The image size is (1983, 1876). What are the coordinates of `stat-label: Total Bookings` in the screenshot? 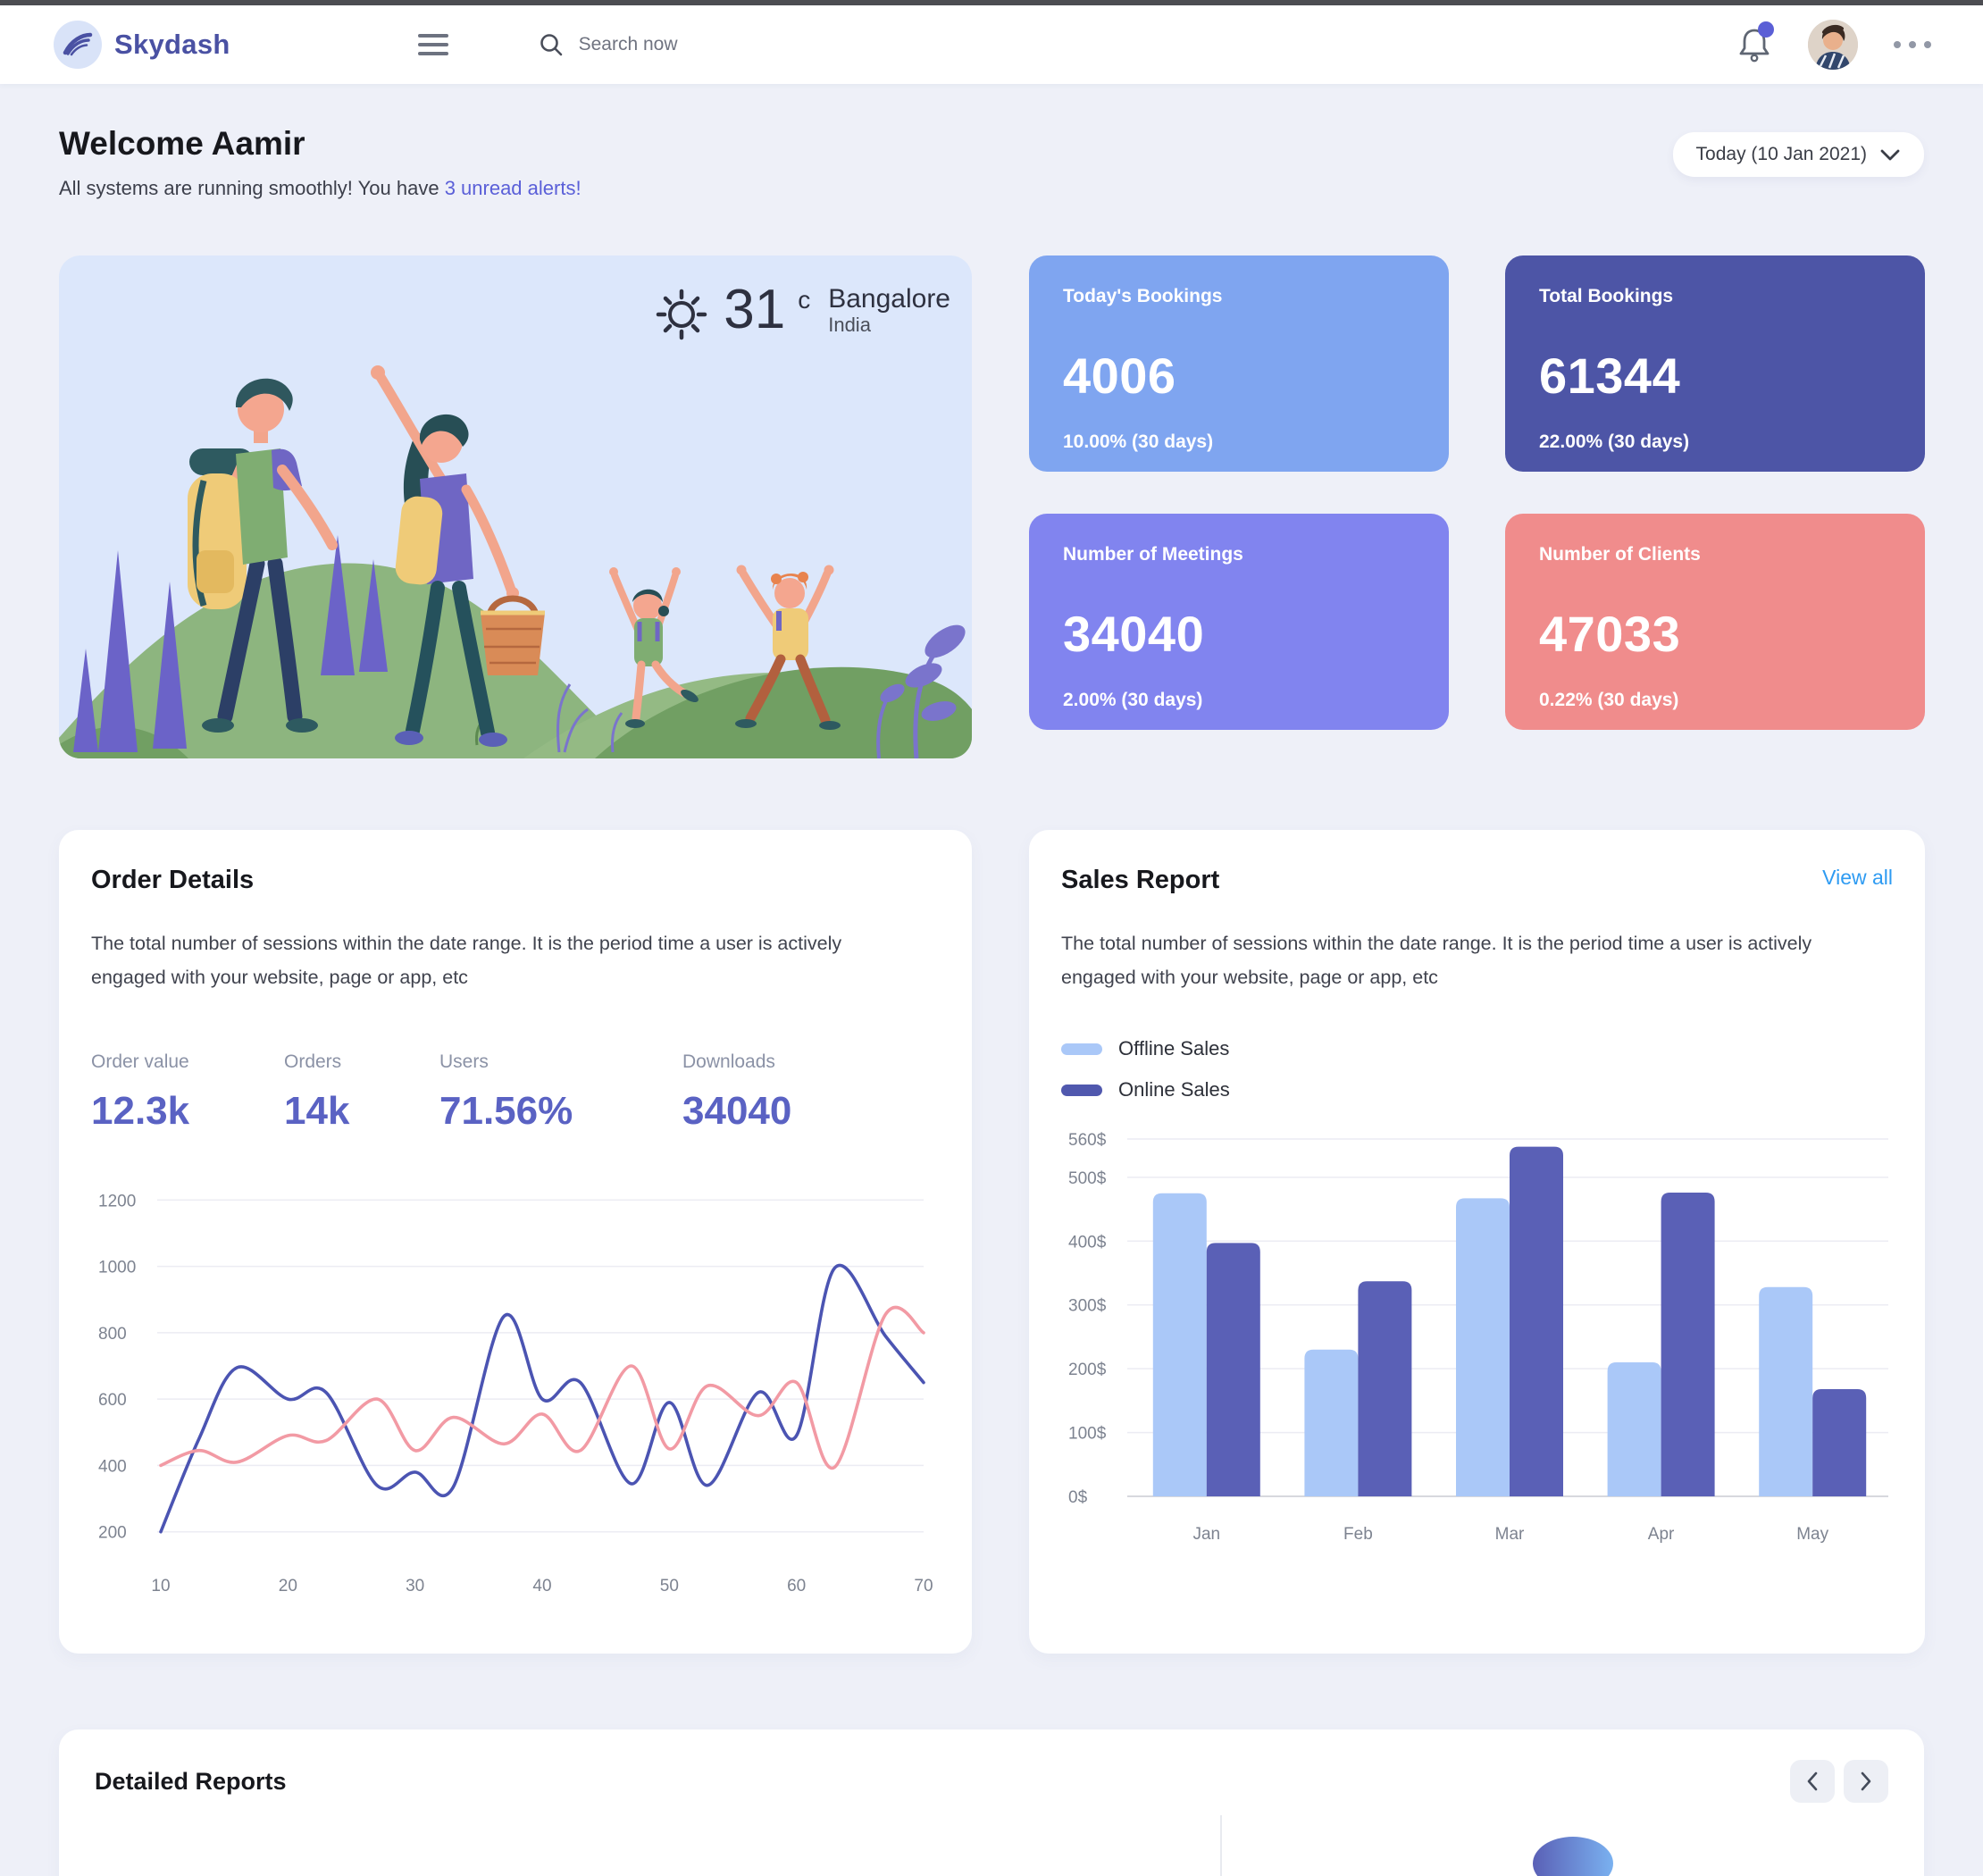 It's located at (1607, 296).